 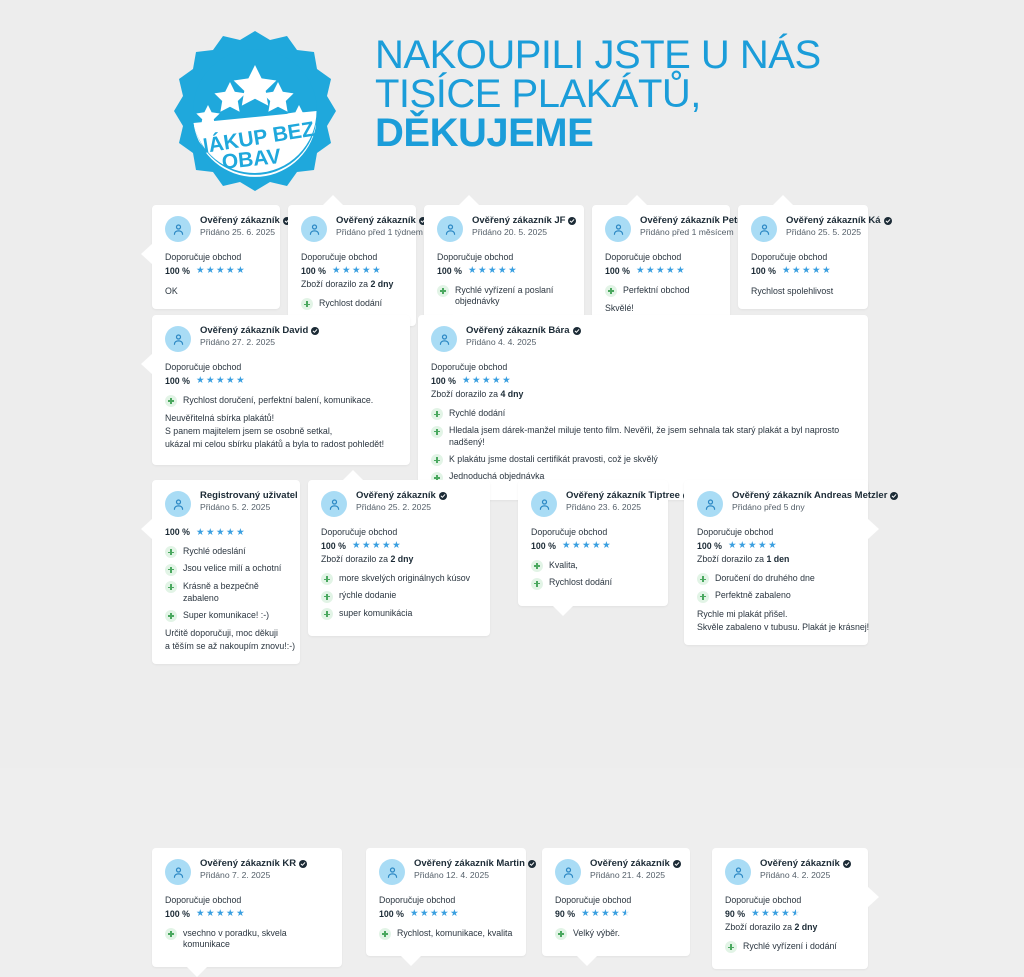 I want to click on card-tail-up, so click(x=463, y=310).